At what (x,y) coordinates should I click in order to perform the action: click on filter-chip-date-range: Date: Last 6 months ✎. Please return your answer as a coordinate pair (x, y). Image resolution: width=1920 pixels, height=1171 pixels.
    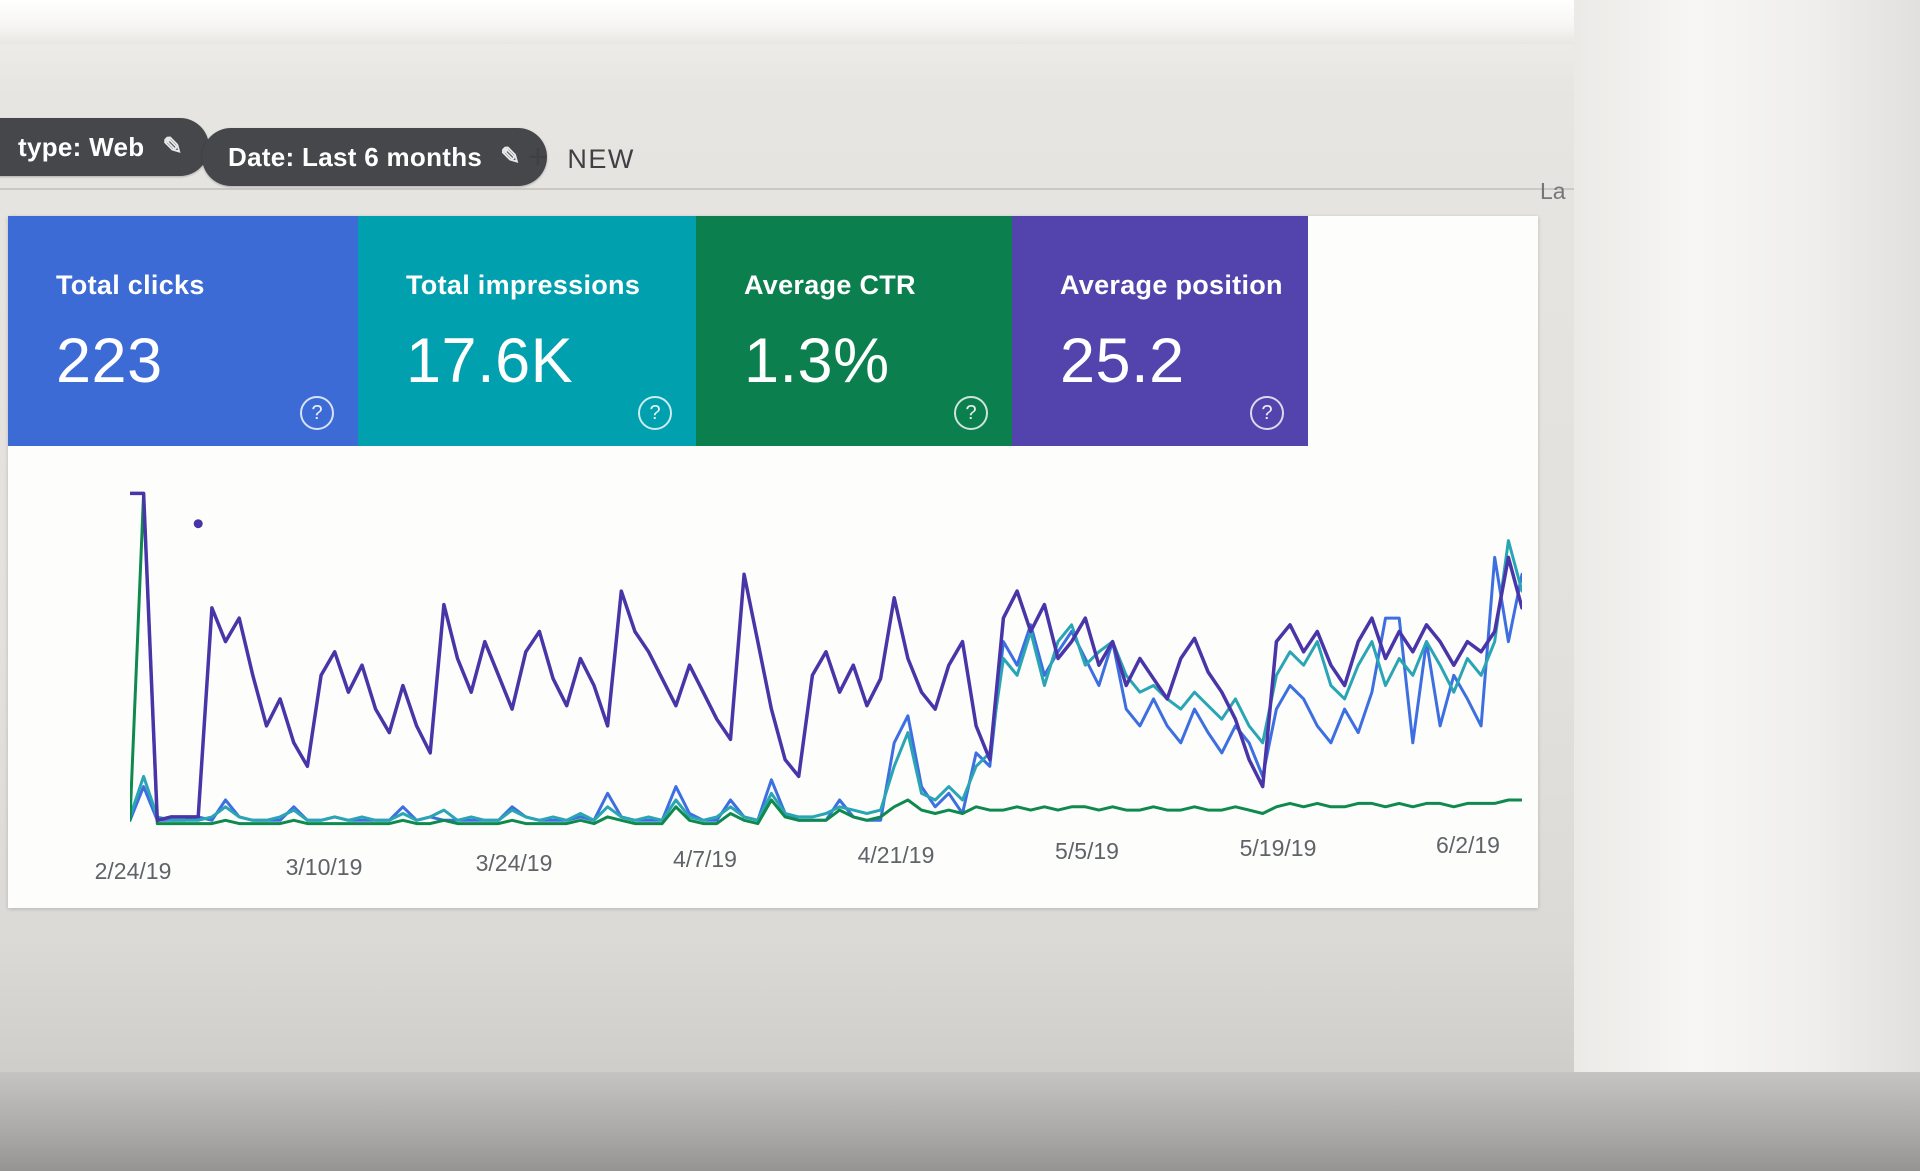
    Looking at the image, I should click on (374, 157).